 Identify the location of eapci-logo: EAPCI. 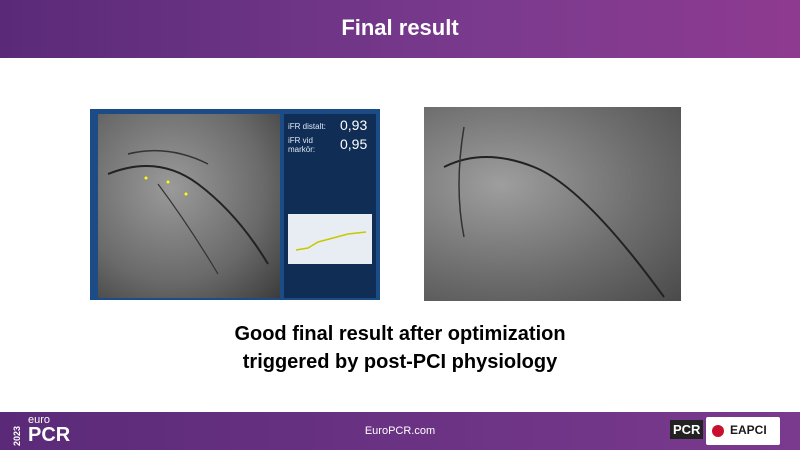
(743, 431).